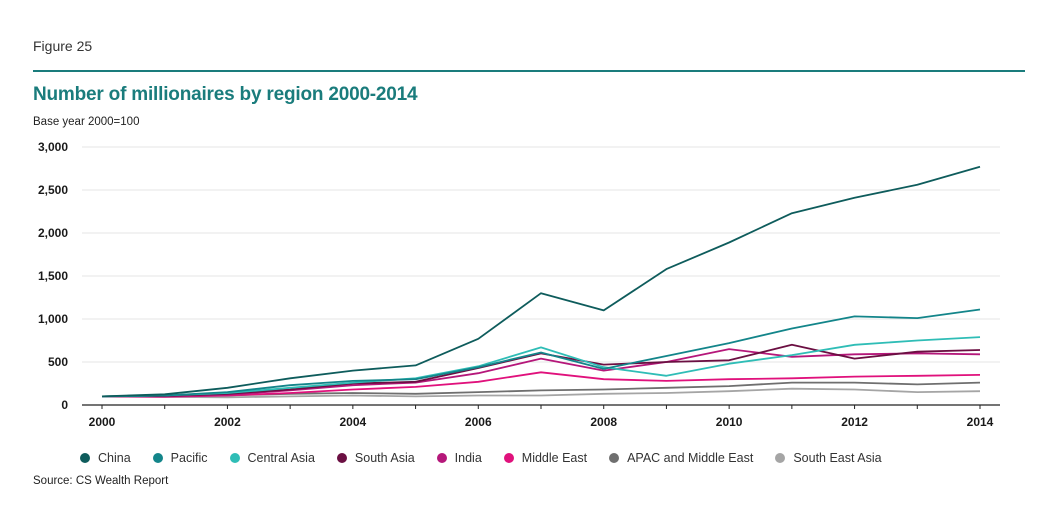 The height and width of the screenshot is (516, 1039). Describe the element at coordinates (63, 46) in the screenshot. I see `figure-label: Figure 25` at that location.